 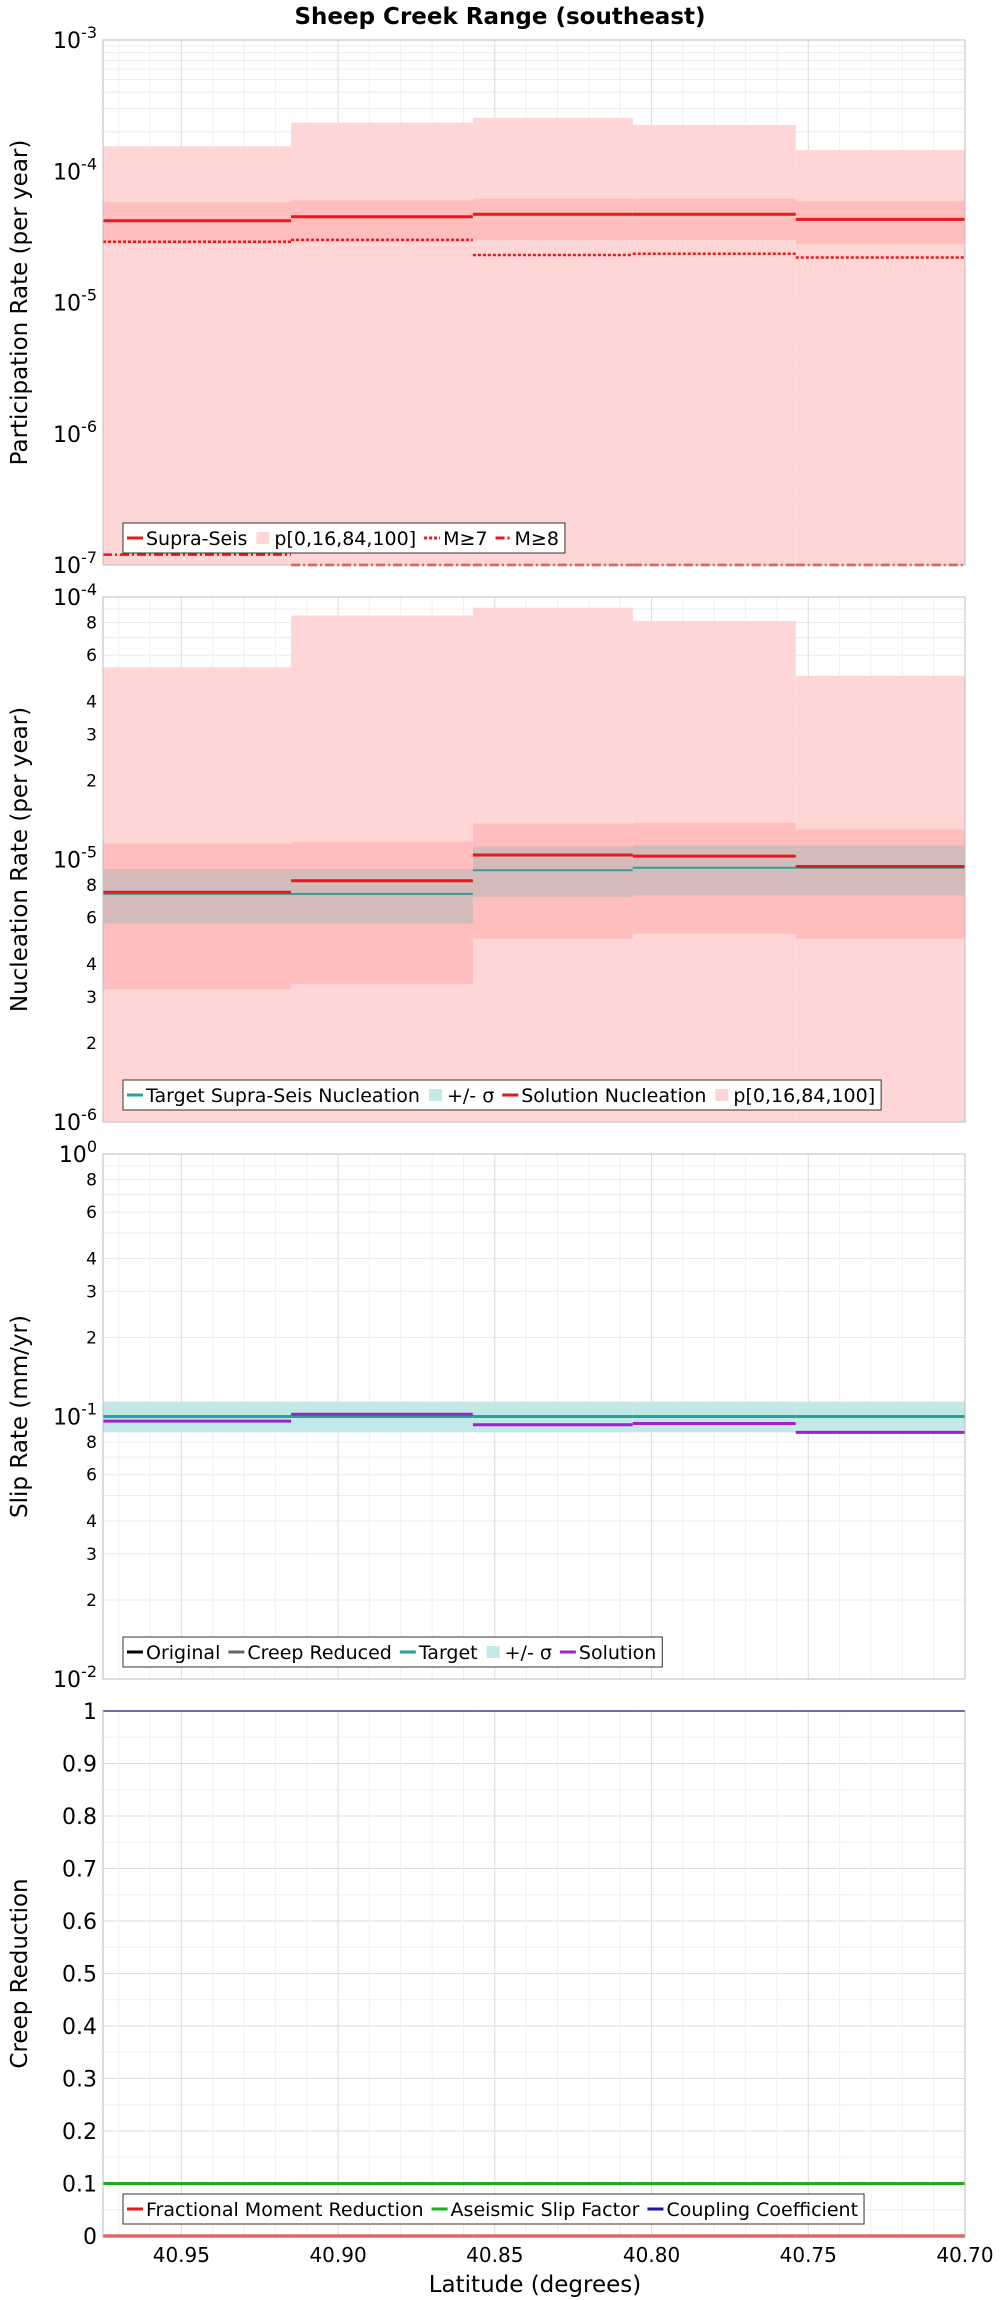 What do you see at coordinates (183, 1653) in the screenshot?
I see `legend-label: Original` at bounding box center [183, 1653].